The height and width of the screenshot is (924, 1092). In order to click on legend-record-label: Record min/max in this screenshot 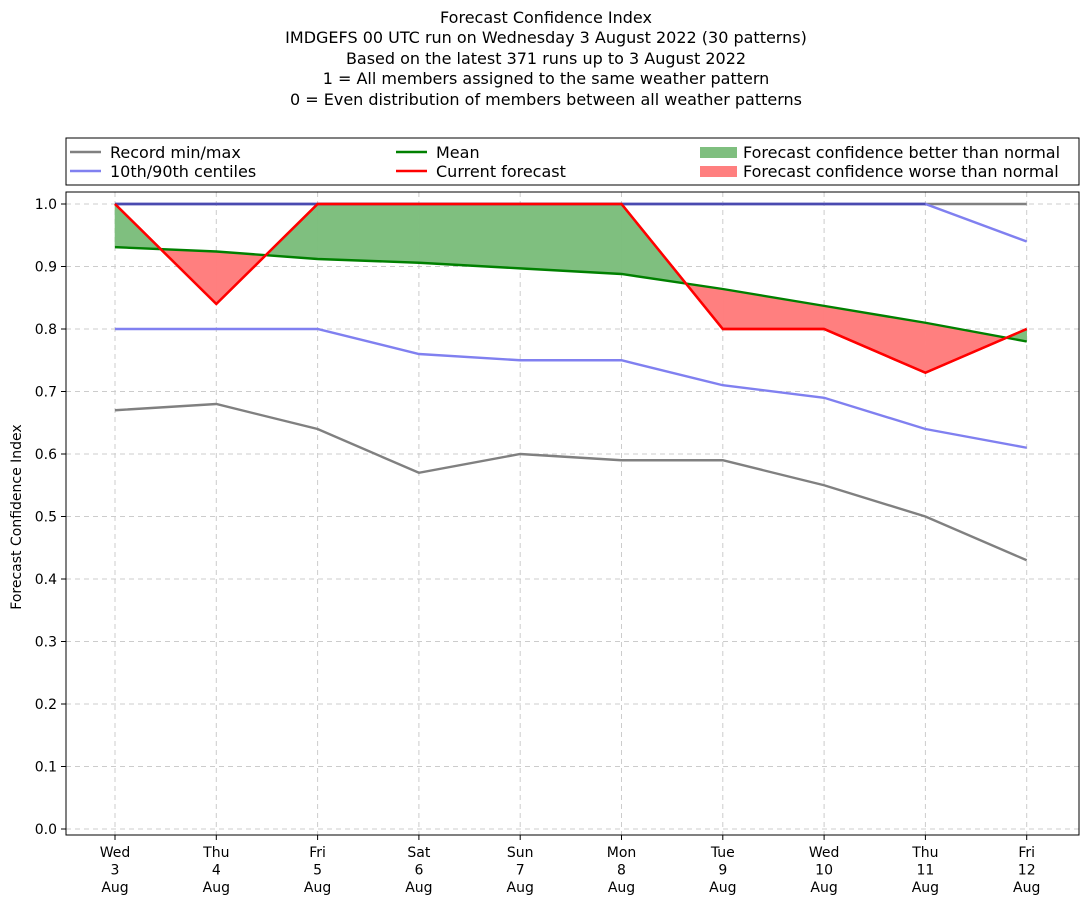, I will do `click(175, 152)`.